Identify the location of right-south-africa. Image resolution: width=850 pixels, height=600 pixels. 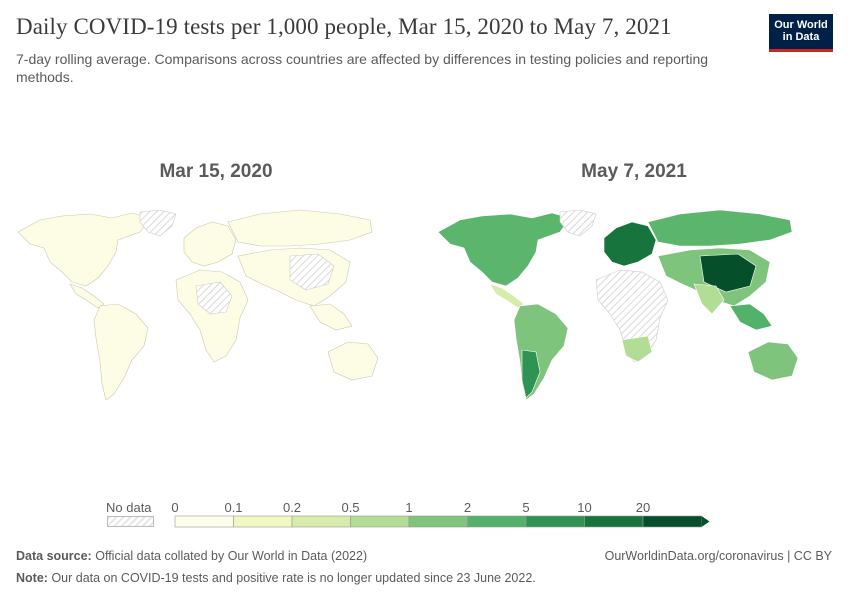
(637, 349).